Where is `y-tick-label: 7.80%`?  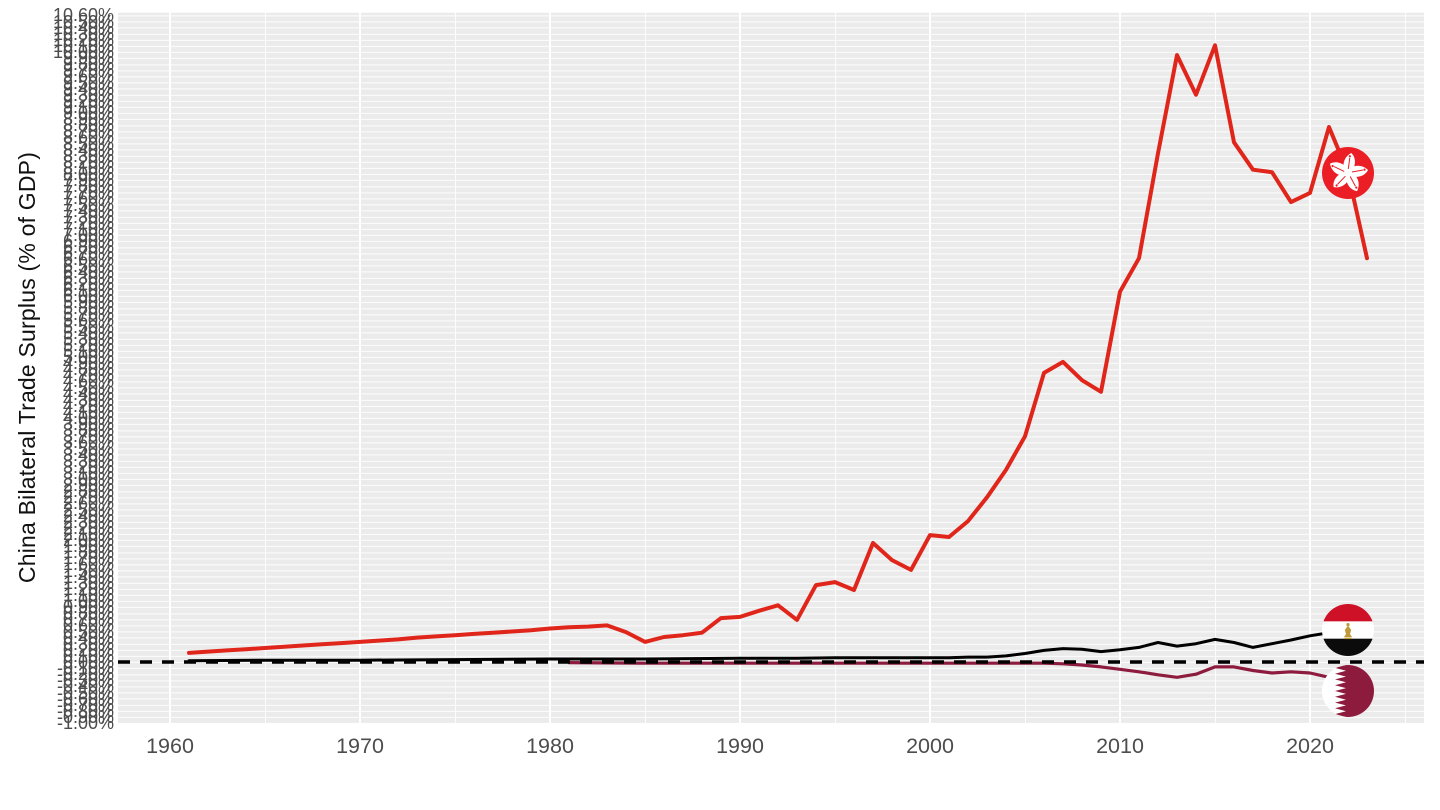
y-tick-label: 7.80% is located at coordinates (88, 186).